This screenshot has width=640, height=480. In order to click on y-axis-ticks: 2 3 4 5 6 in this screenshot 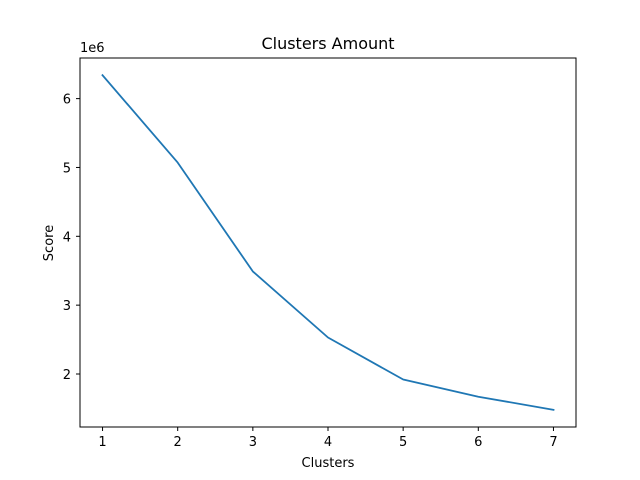, I will do `click(71, 238)`.